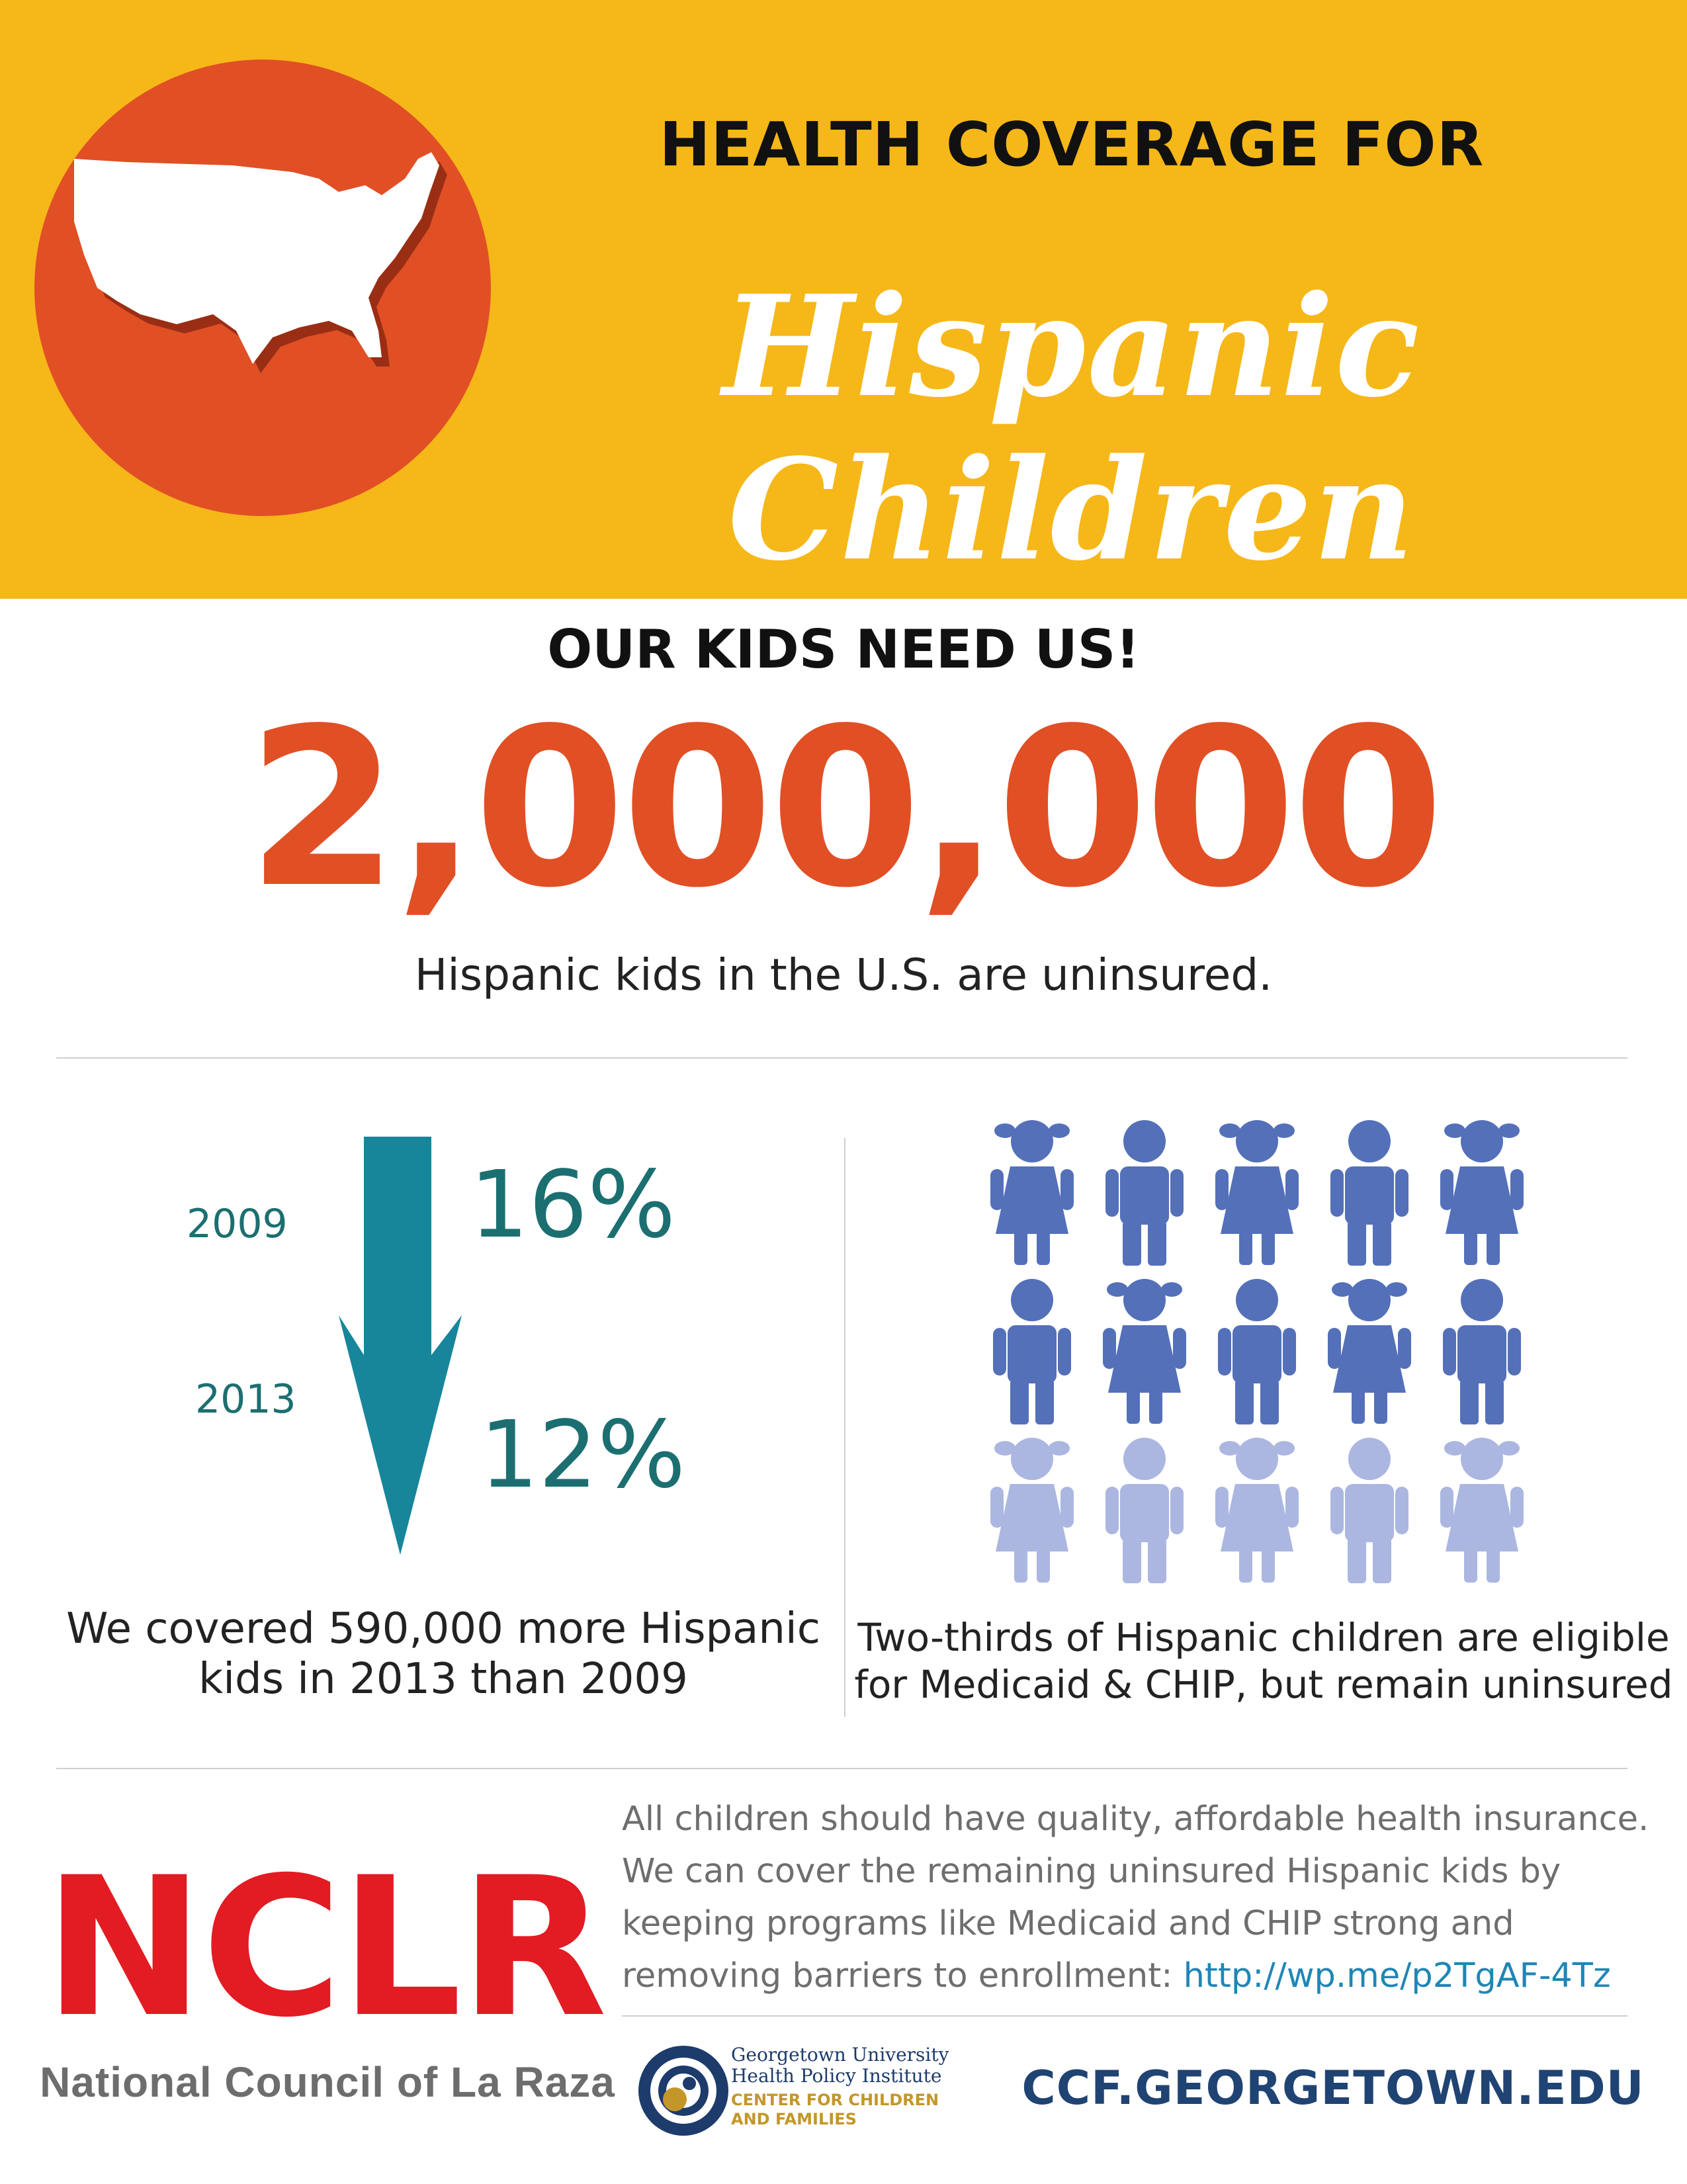 This screenshot has width=1687, height=2184. What do you see at coordinates (844, 649) in the screenshot?
I see `tagline: OUR KIDS NEED US!` at bounding box center [844, 649].